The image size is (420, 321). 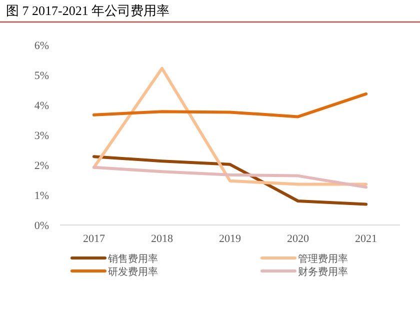 What do you see at coordinates (94, 239) in the screenshot?
I see `x-tick-label: 2017` at bounding box center [94, 239].